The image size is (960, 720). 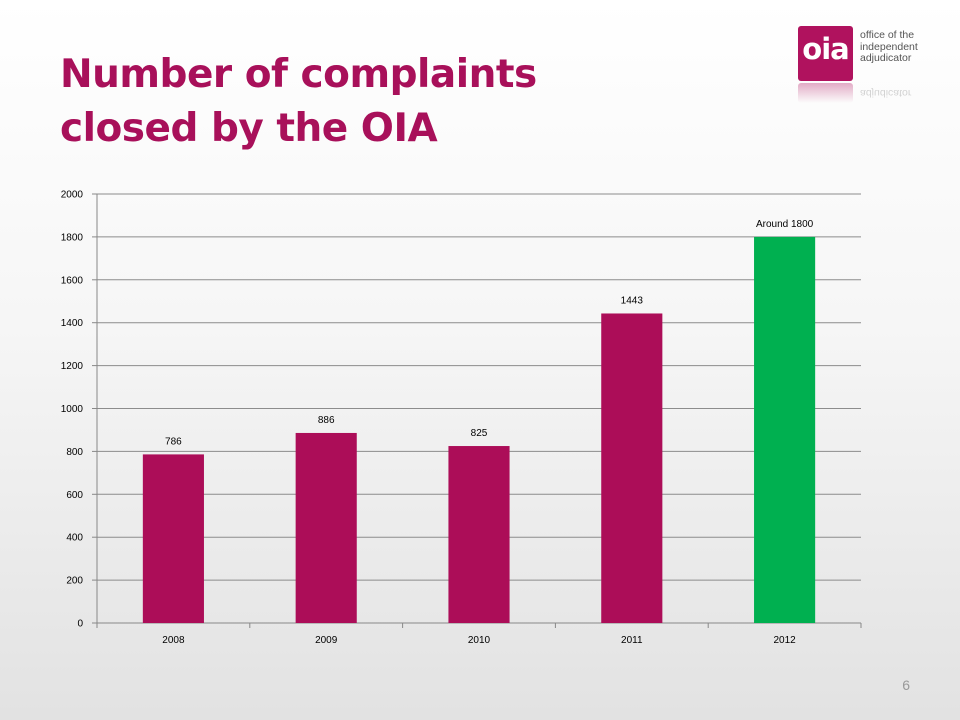 What do you see at coordinates (72, 195) in the screenshot?
I see `y-tick-label: 2000` at bounding box center [72, 195].